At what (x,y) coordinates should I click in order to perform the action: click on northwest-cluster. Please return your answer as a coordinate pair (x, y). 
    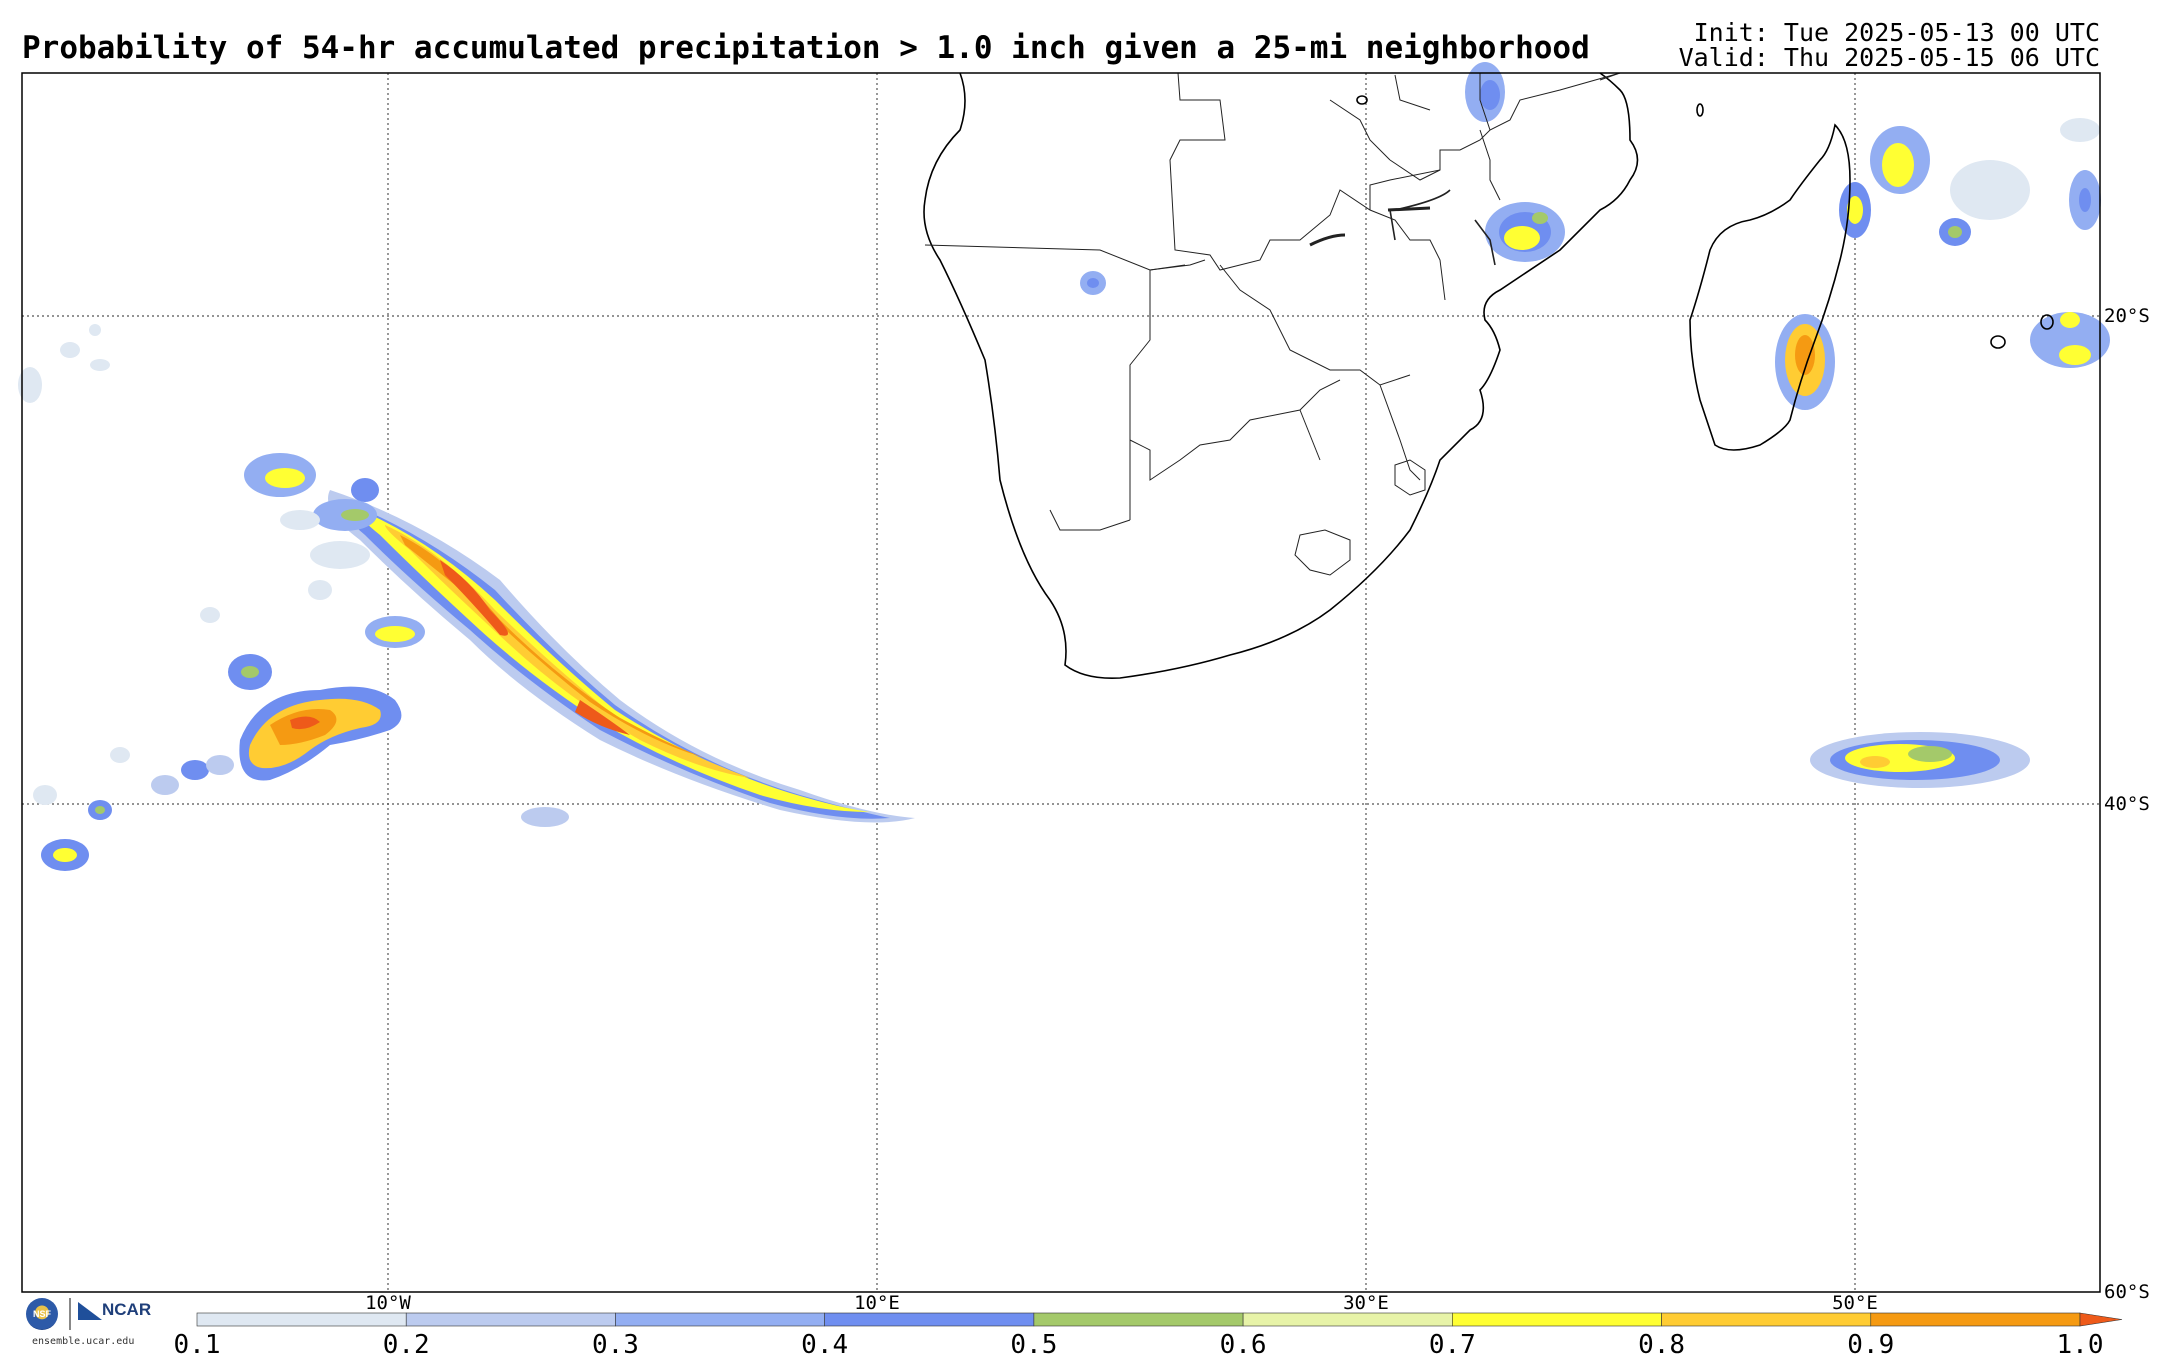
    Looking at the image, I should click on (289, 538).